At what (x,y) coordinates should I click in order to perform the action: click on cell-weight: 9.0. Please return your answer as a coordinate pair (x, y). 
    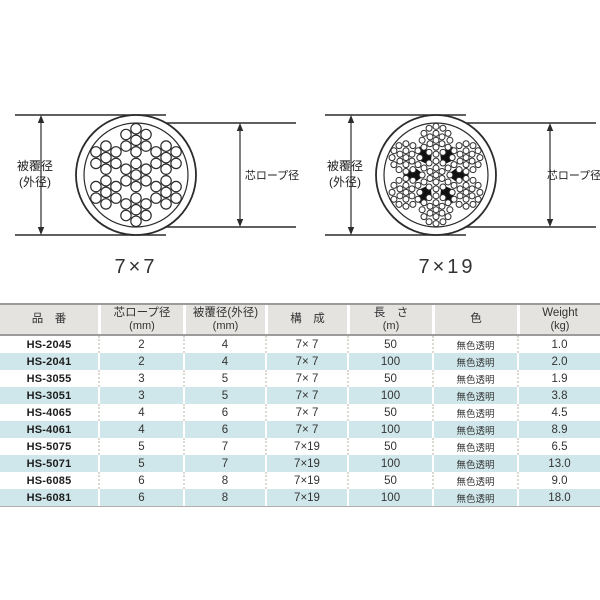
    Looking at the image, I should click on (558, 480).